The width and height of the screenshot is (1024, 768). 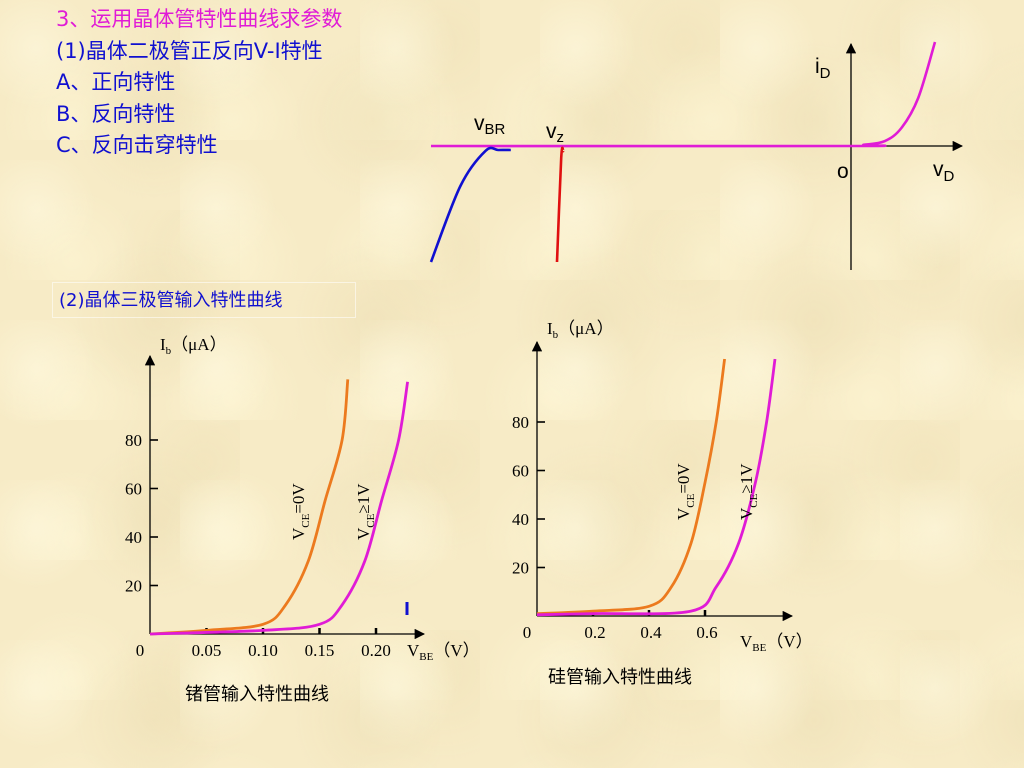 I want to click on diode-series-group, so click(x=683, y=152).